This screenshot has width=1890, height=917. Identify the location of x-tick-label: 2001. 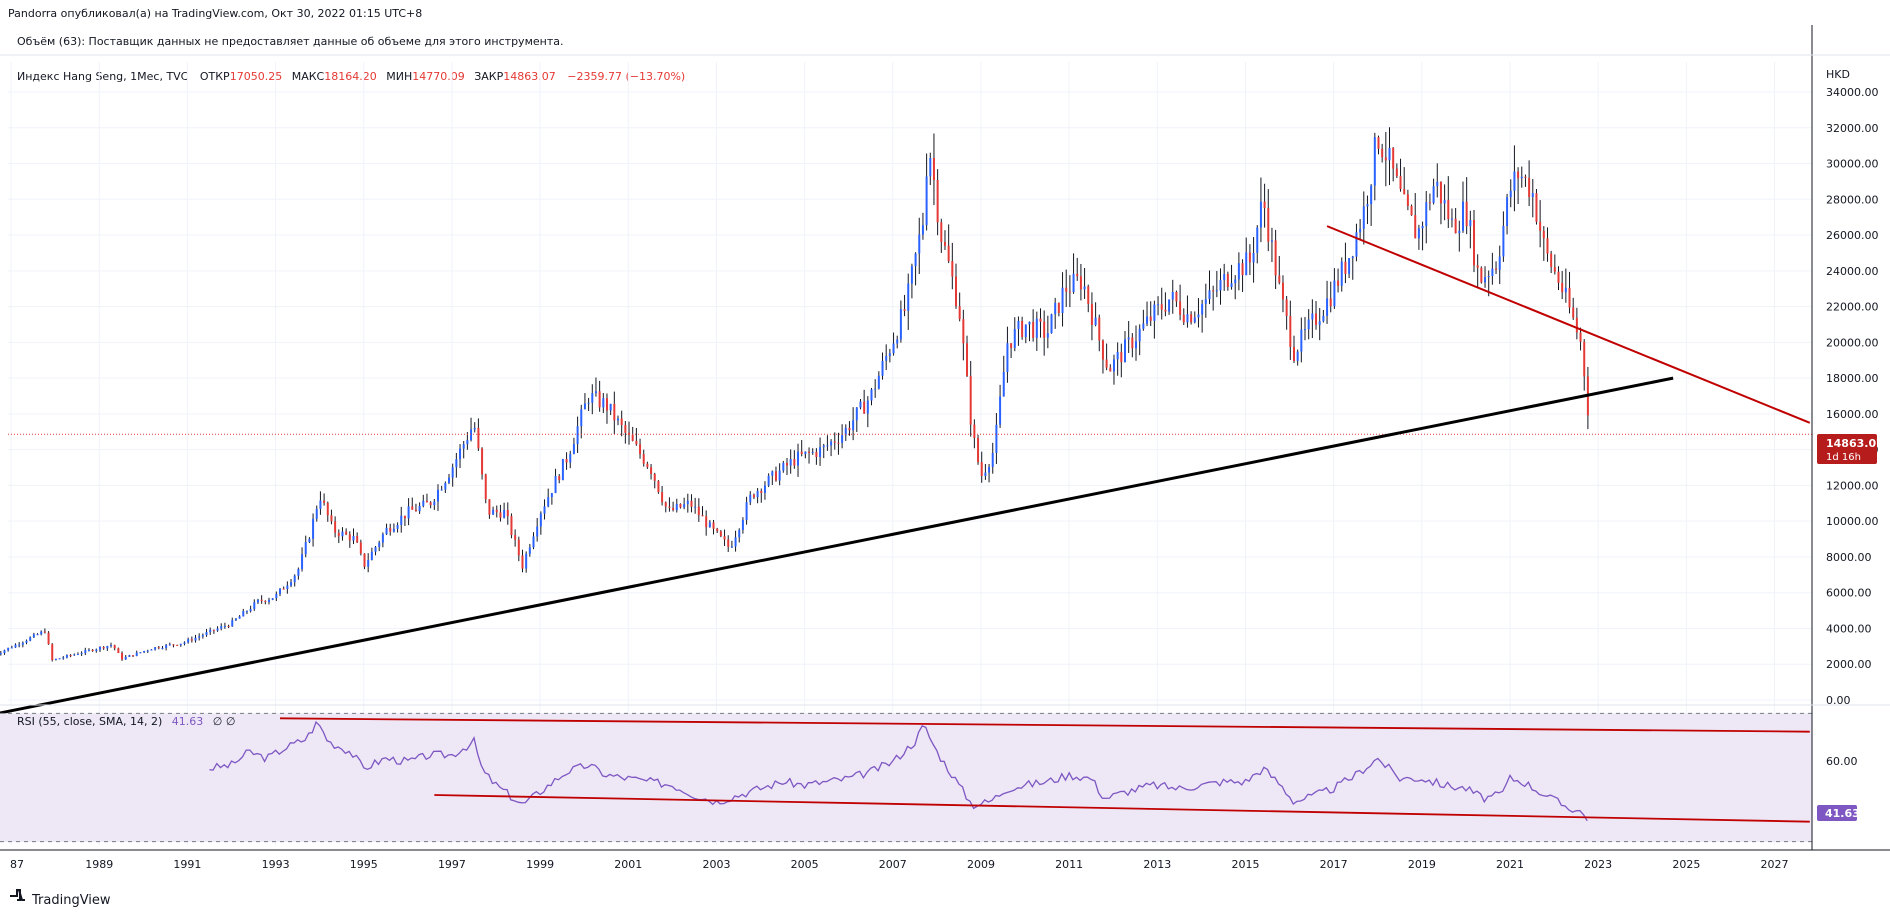
(628, 864).